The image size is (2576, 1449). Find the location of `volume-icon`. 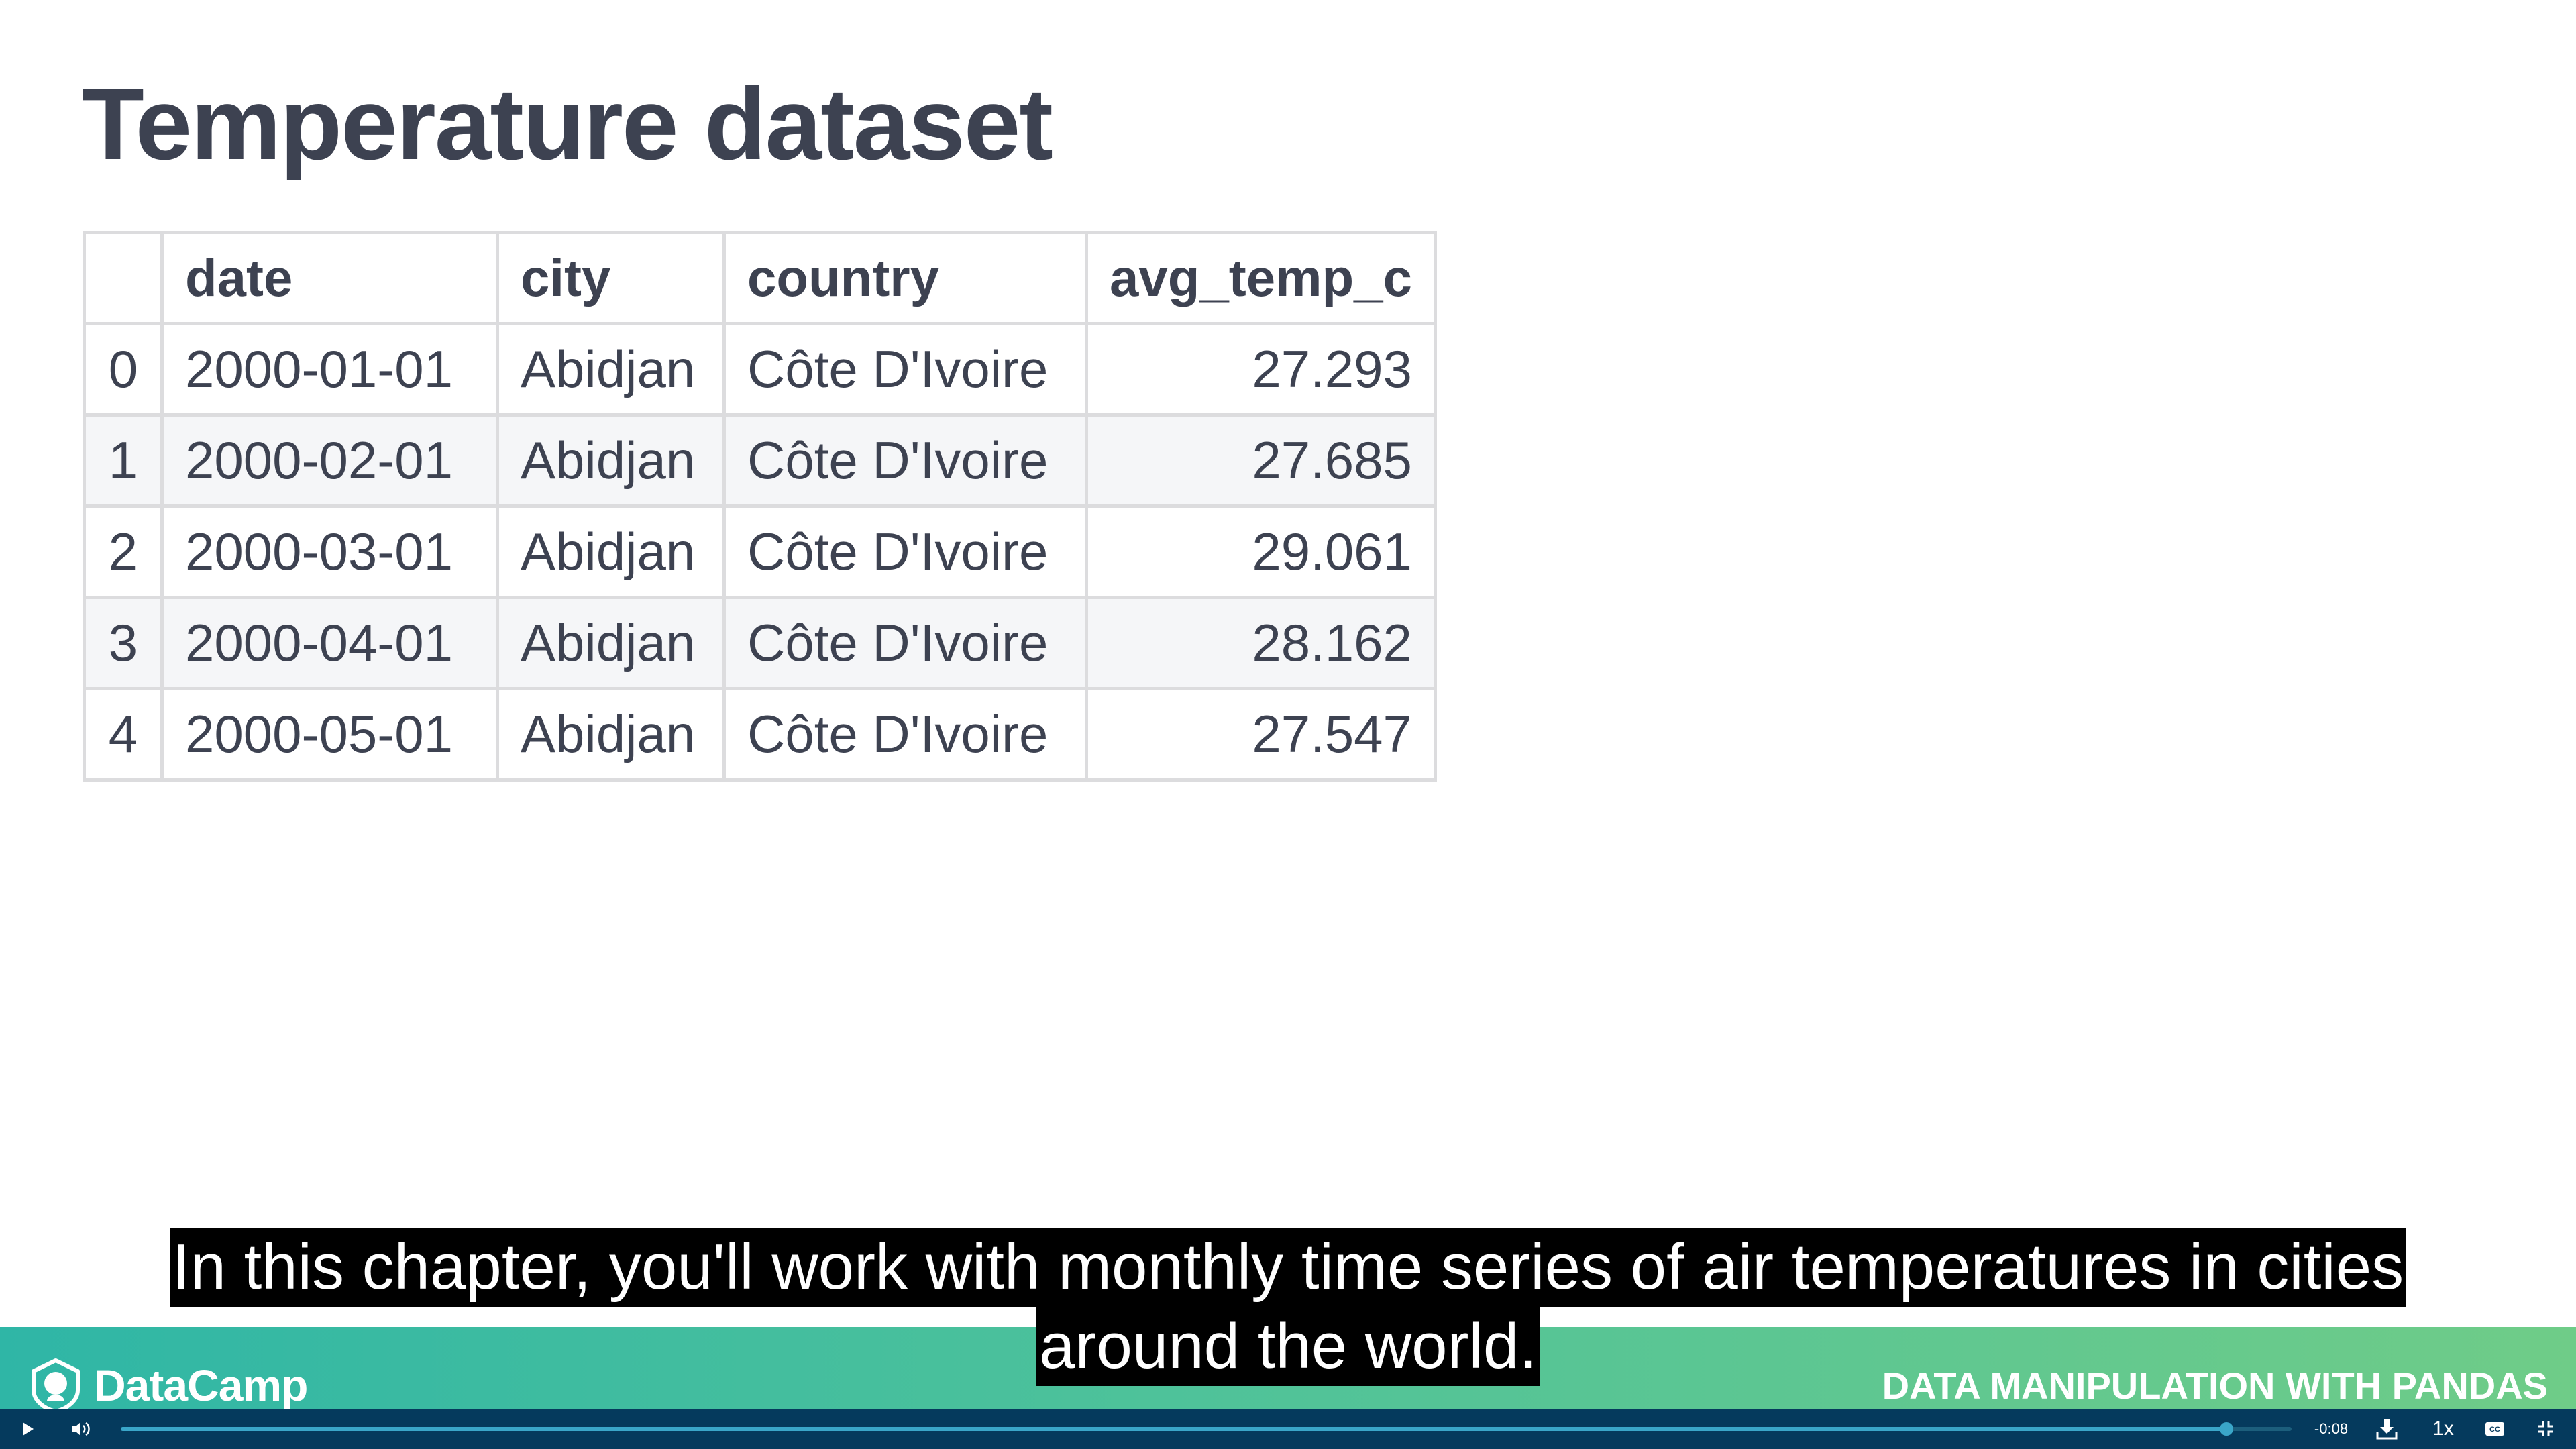

volume-icon is located at coordinates (81, 1428).